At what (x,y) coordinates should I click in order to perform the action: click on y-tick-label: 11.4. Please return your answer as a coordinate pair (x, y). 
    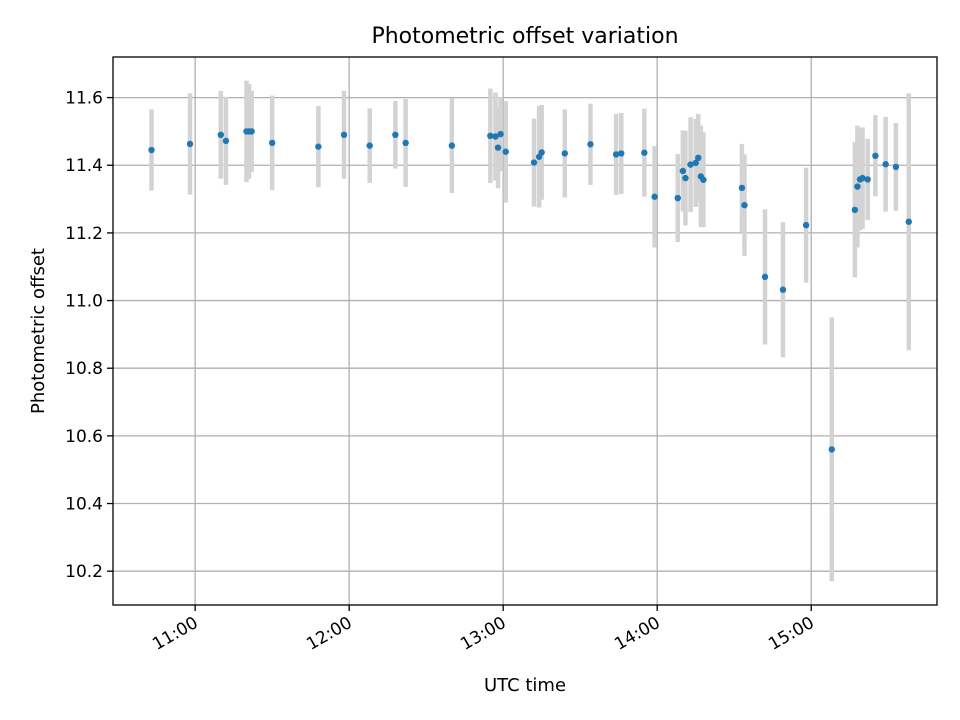
    Looking at the image, I should click on (84, 166).